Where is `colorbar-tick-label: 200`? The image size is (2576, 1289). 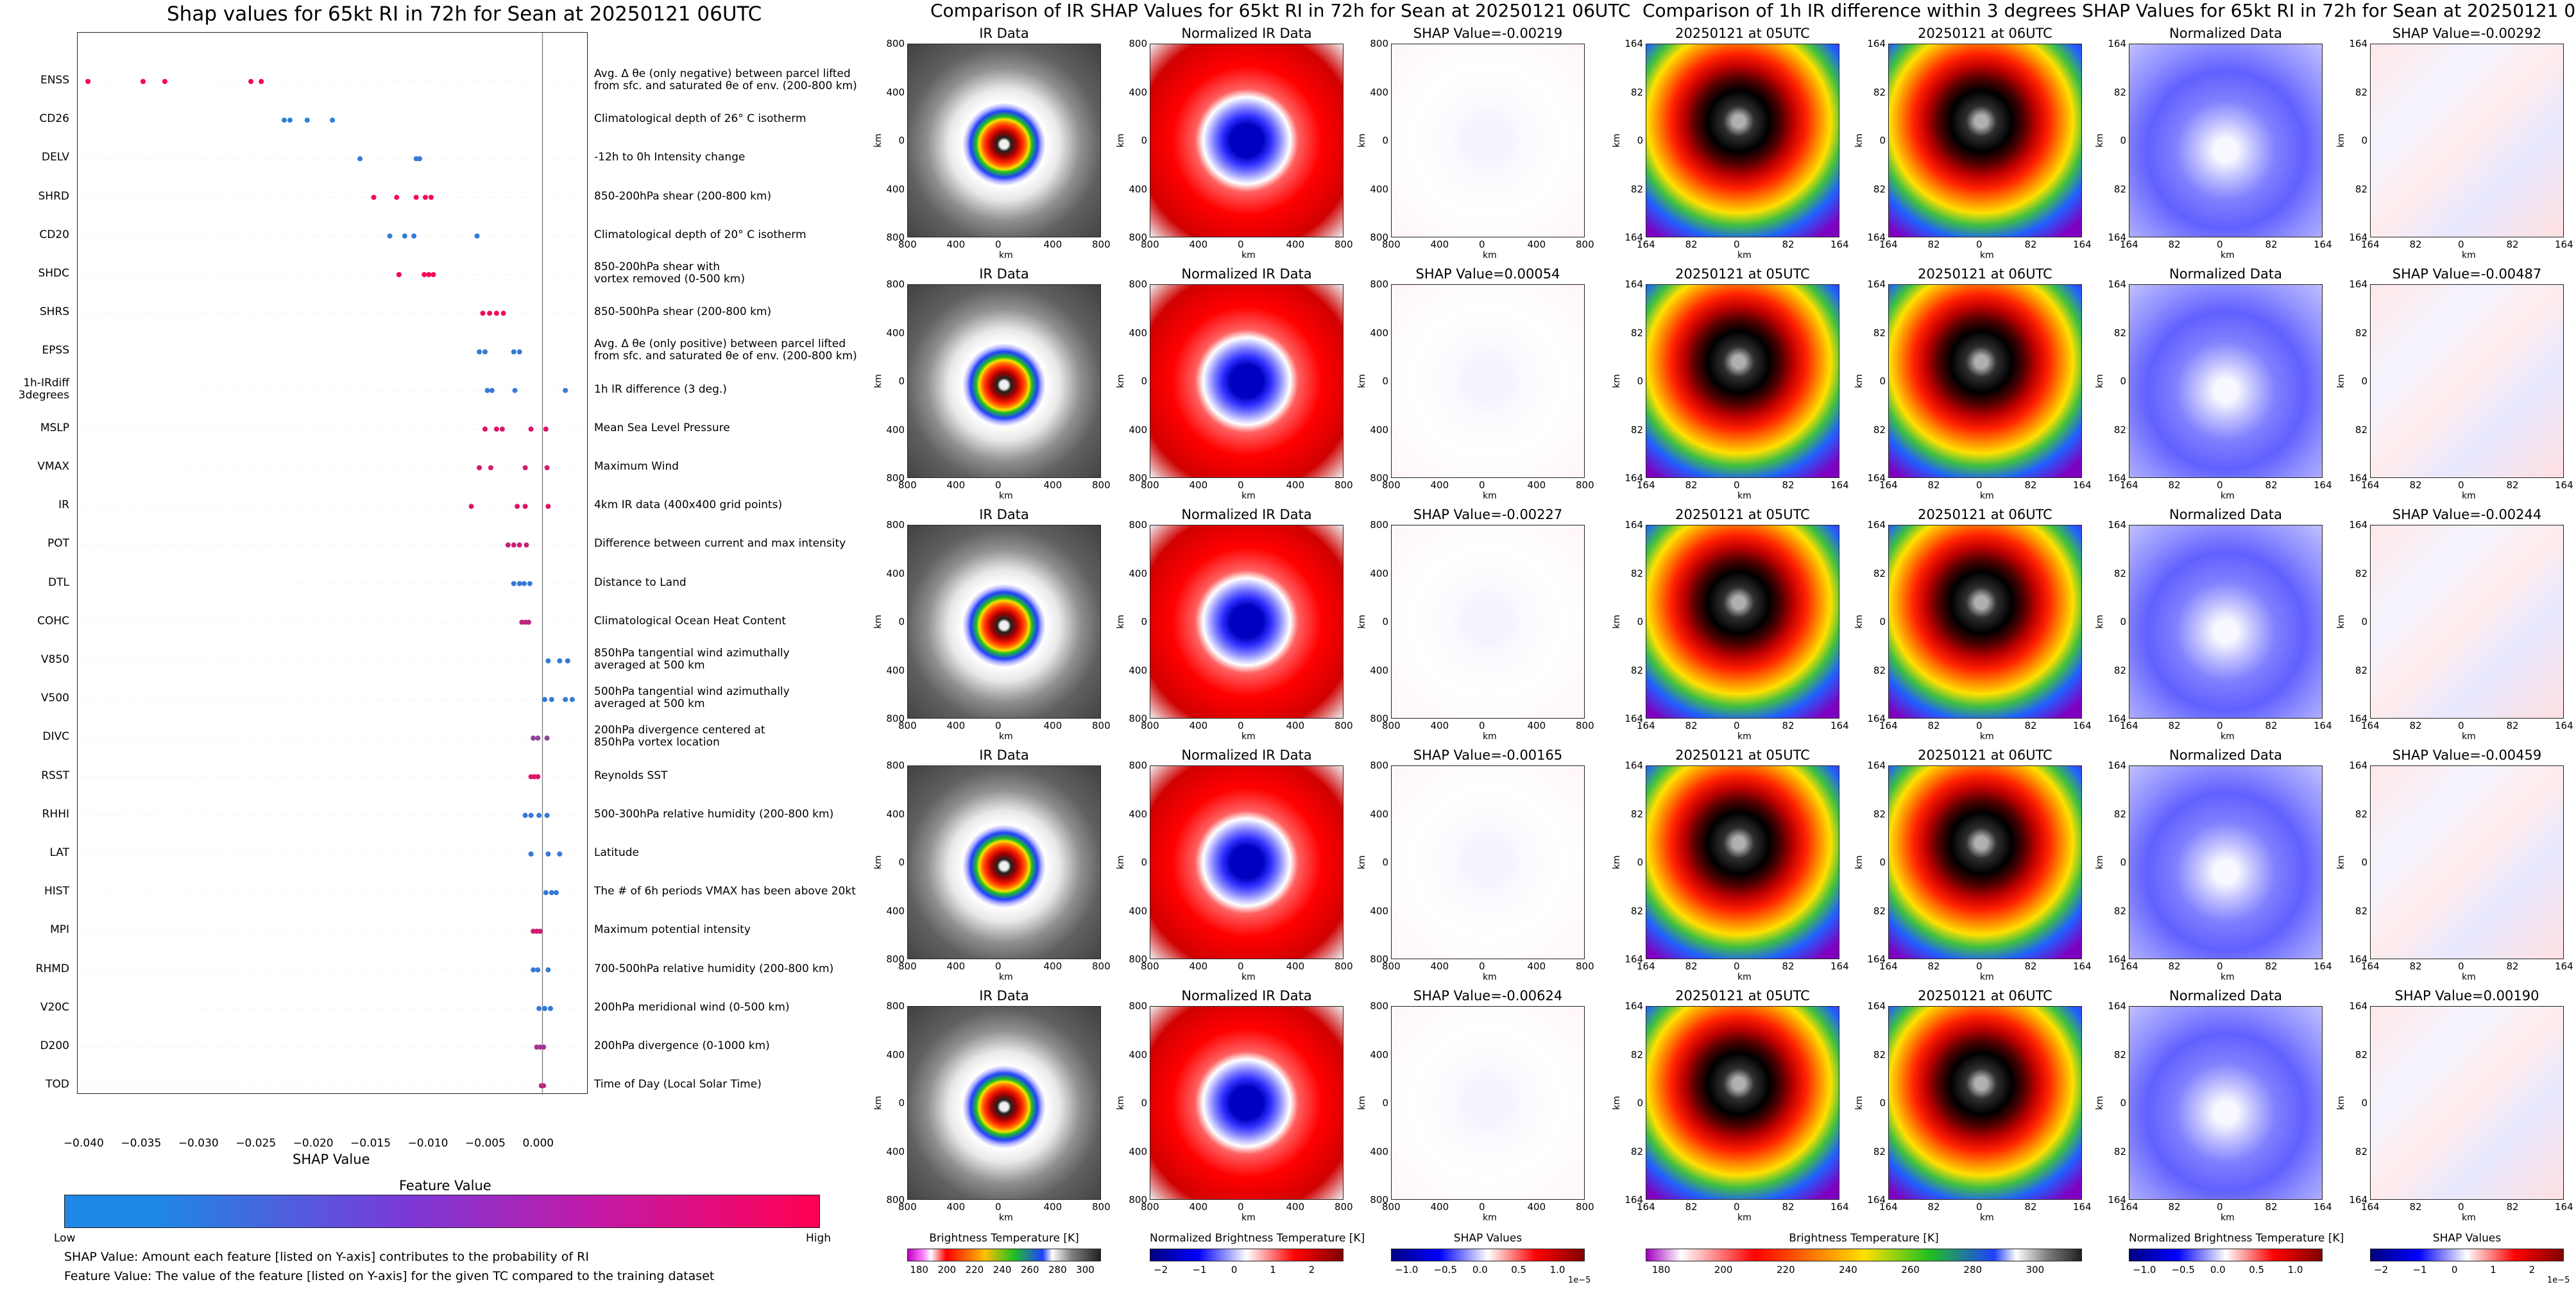 colorbar-tick-label: 200 is located at coordinates (1723, 1270).